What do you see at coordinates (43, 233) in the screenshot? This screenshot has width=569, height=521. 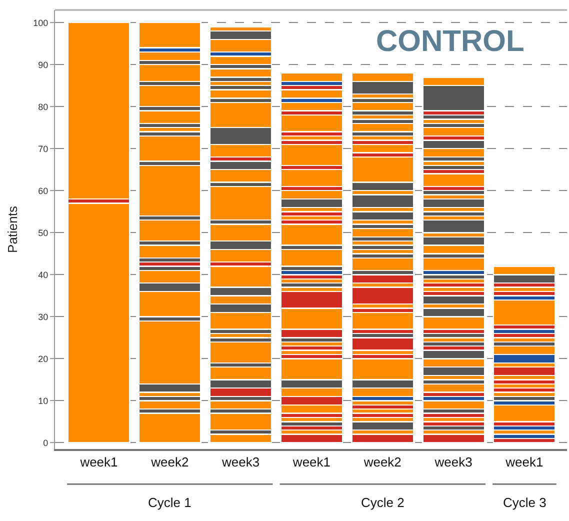 I see `y-tick-label: 50` at bounding box center [43, 233].